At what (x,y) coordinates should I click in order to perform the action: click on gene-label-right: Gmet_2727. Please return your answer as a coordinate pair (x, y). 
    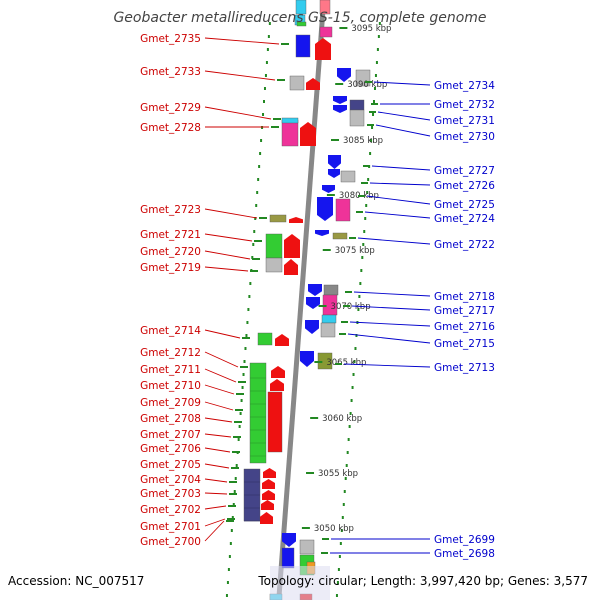
    Looking at the image, I should click on (464, 171).